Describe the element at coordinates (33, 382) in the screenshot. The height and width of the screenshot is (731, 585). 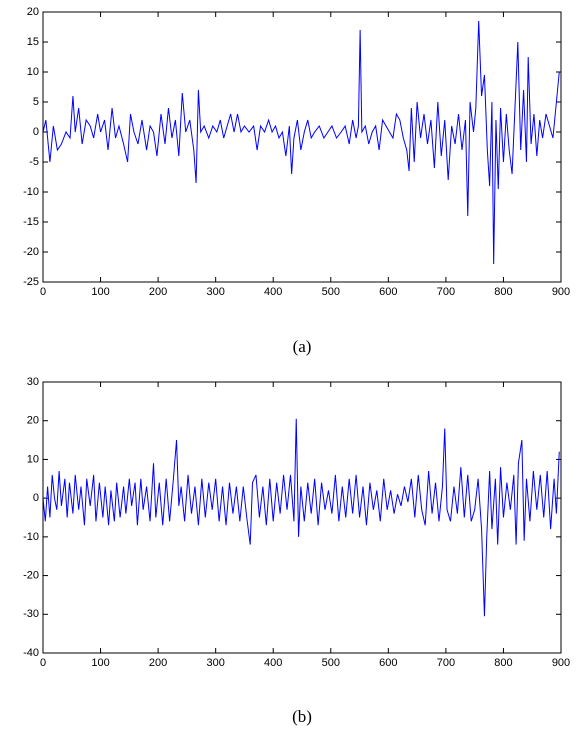
I see `y-tick-label: 30` at that location.